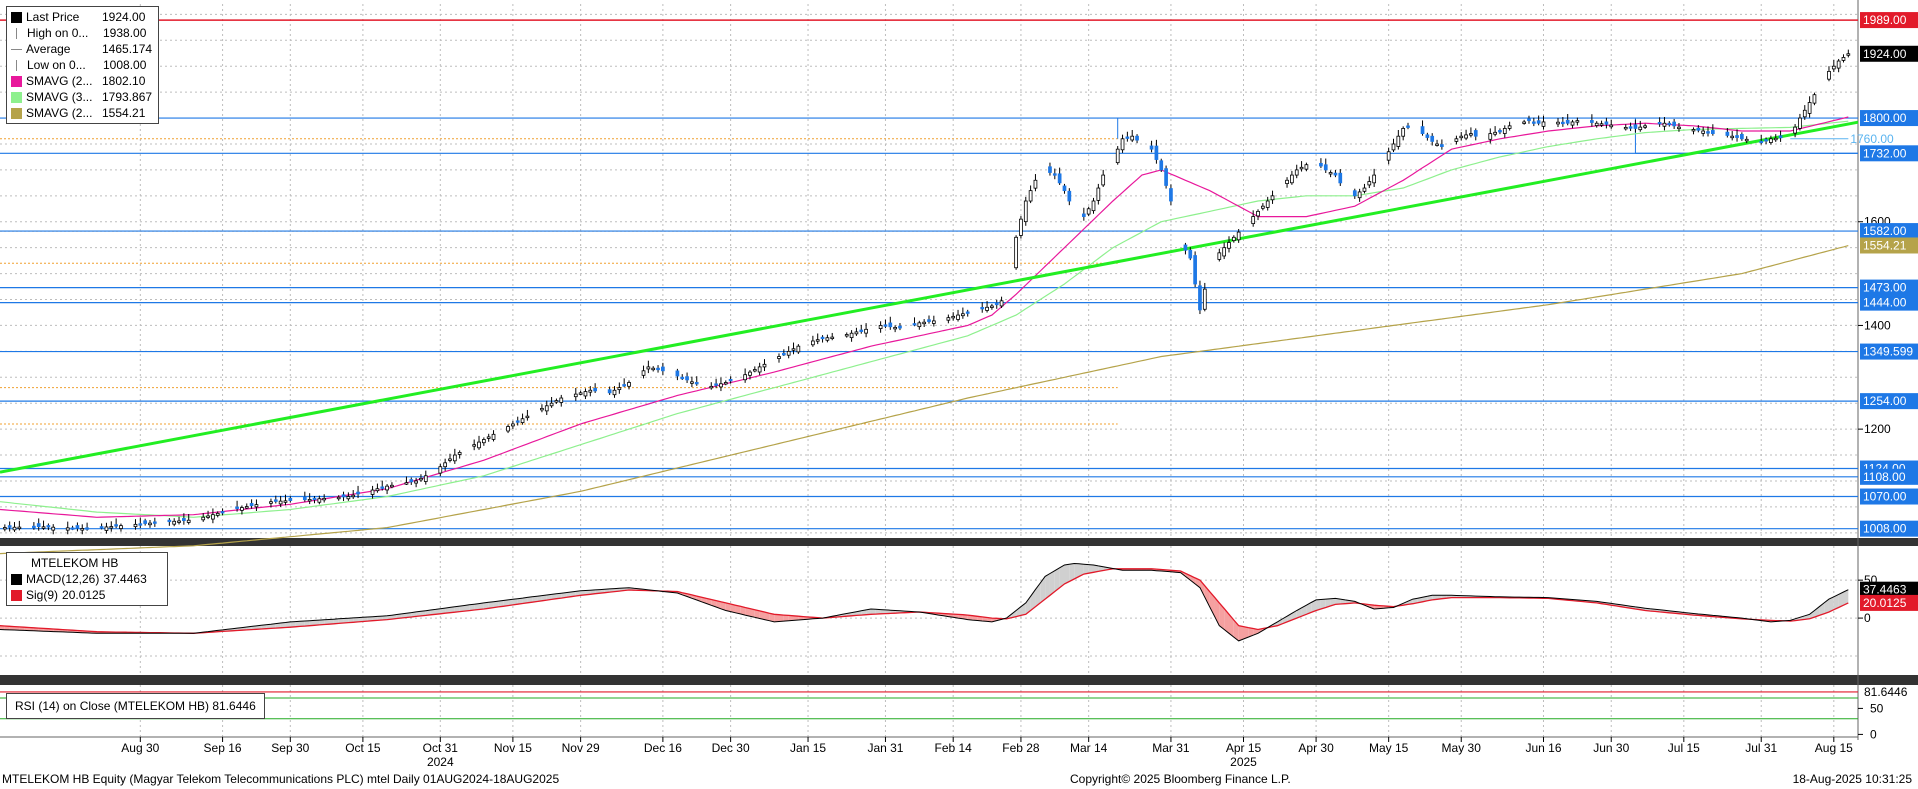 Image resolution: width=1918 pixels, height=789 pixels. Describe the element at coordinates (81, 65) in the screenshot. I see `legend-item-low: Low on 0... 1008.00` at that location.